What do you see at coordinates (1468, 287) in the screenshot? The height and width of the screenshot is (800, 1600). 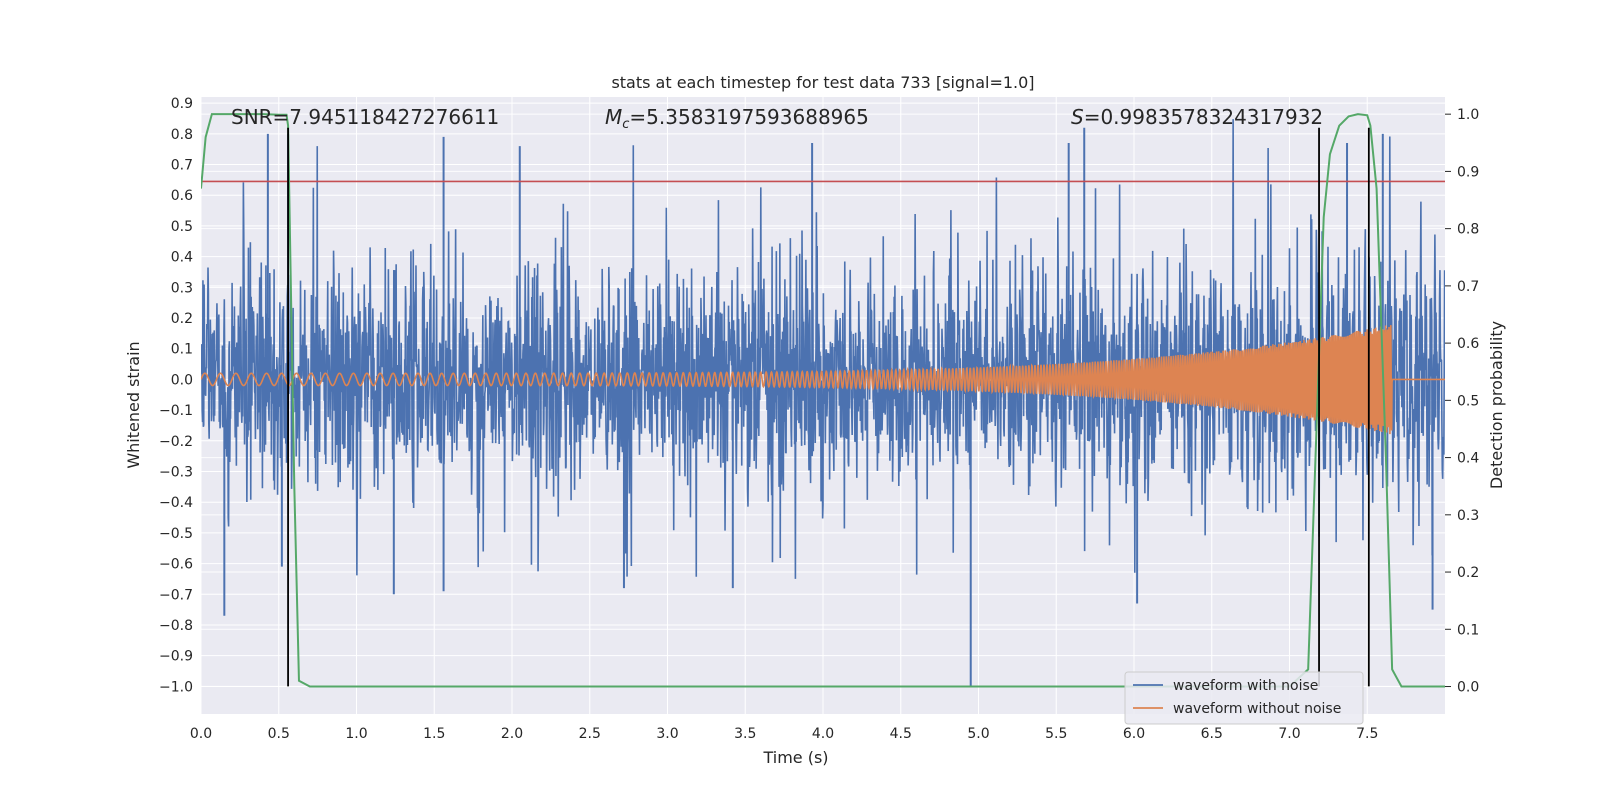 I see `y2-tick-label: 0.7` at bounding box center [1468, 287].